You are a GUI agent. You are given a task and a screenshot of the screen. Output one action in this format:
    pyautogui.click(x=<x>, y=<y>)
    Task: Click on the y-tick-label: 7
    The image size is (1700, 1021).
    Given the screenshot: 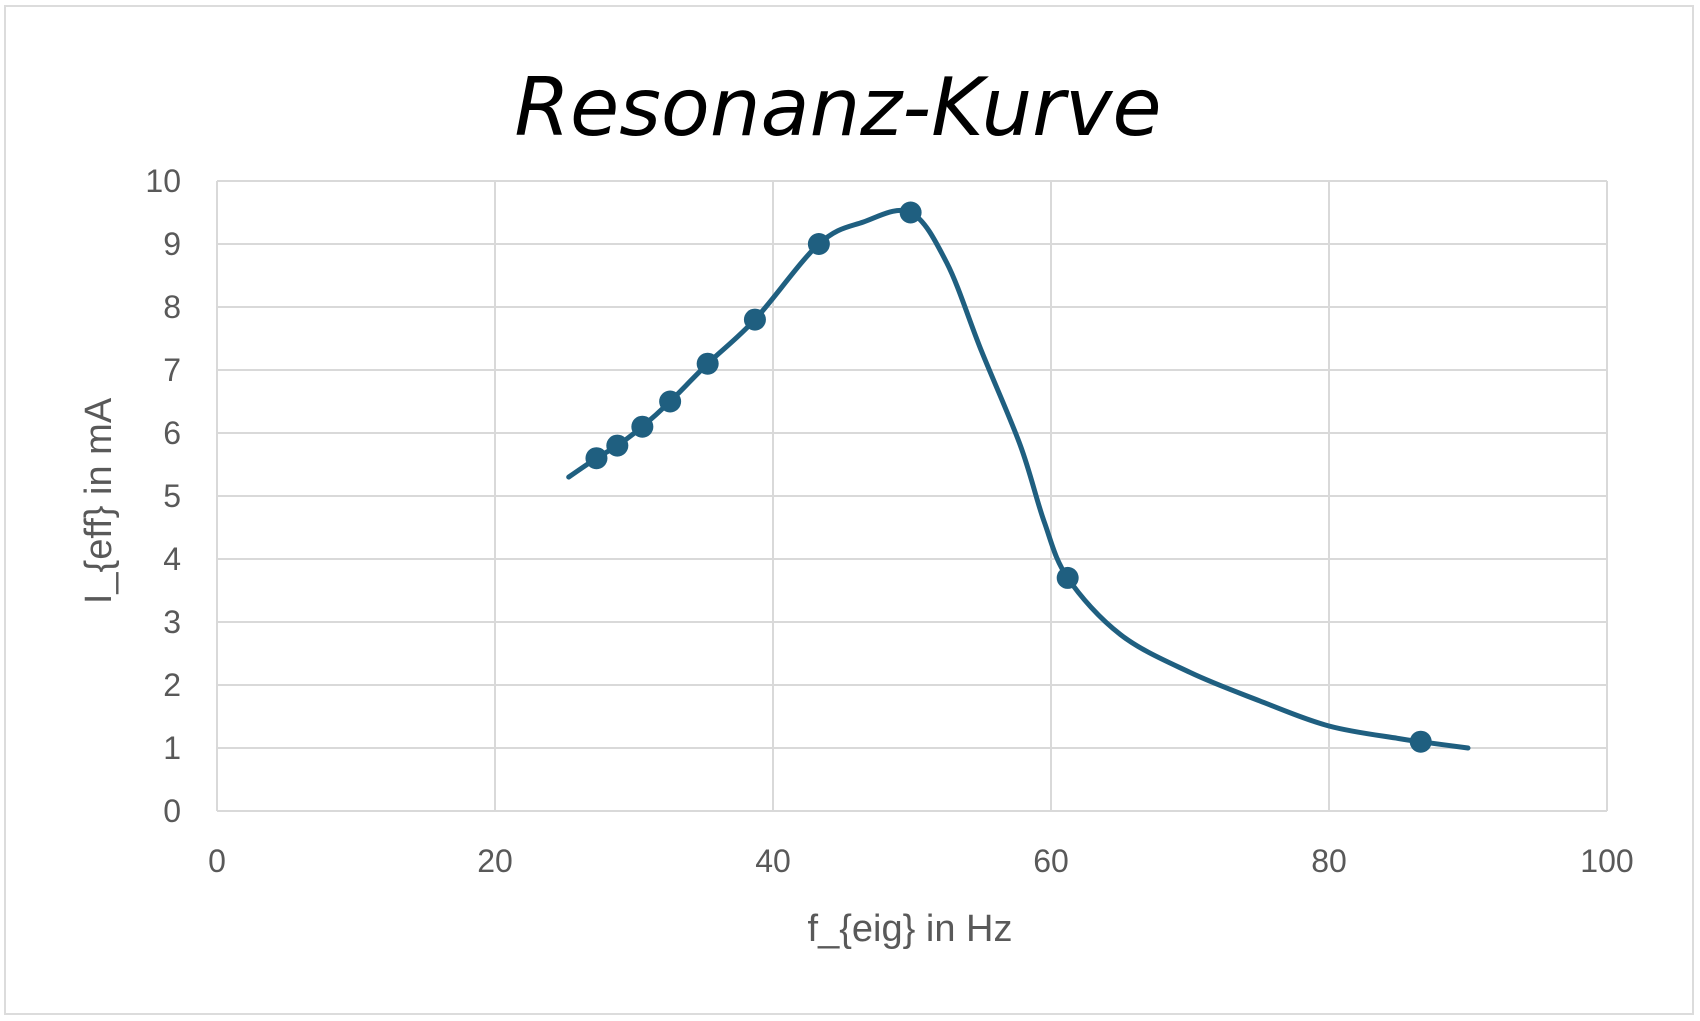 What is the action you would take?
    pyautogui.click(x=172, y=370)
    